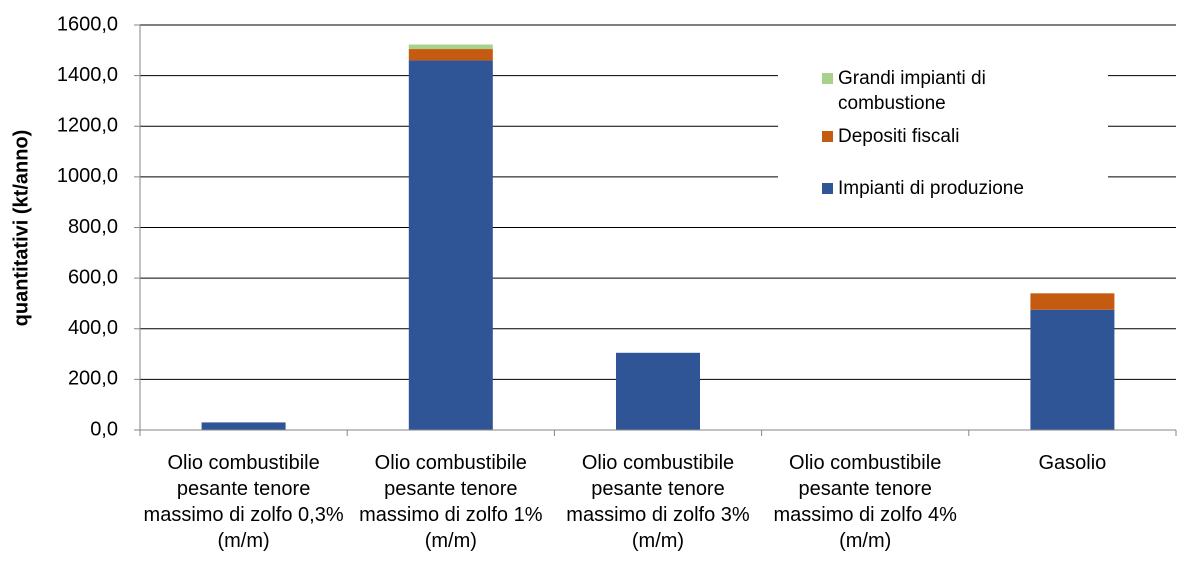  Describe the element at coordinates (104, 429) in the screenshot. I see `y-tick-label: 0,0` at that location.